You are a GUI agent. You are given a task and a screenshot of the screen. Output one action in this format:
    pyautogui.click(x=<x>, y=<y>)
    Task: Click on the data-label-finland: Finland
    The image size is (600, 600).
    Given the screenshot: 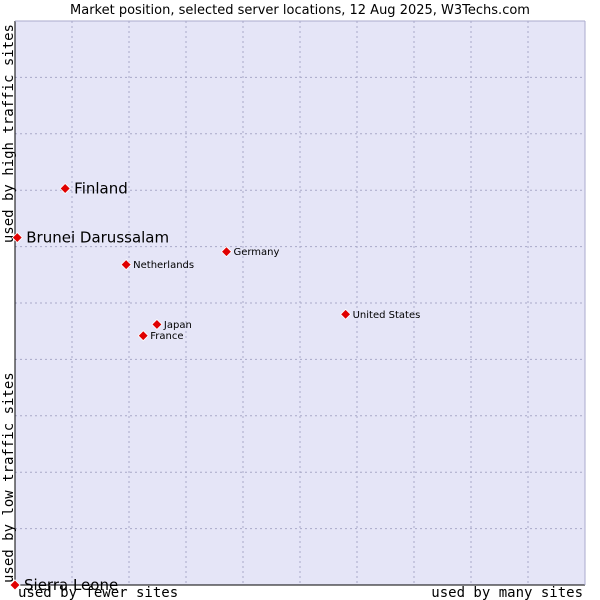 What is the action you would take?
    pyautogui.click(x=101, y=189)
    